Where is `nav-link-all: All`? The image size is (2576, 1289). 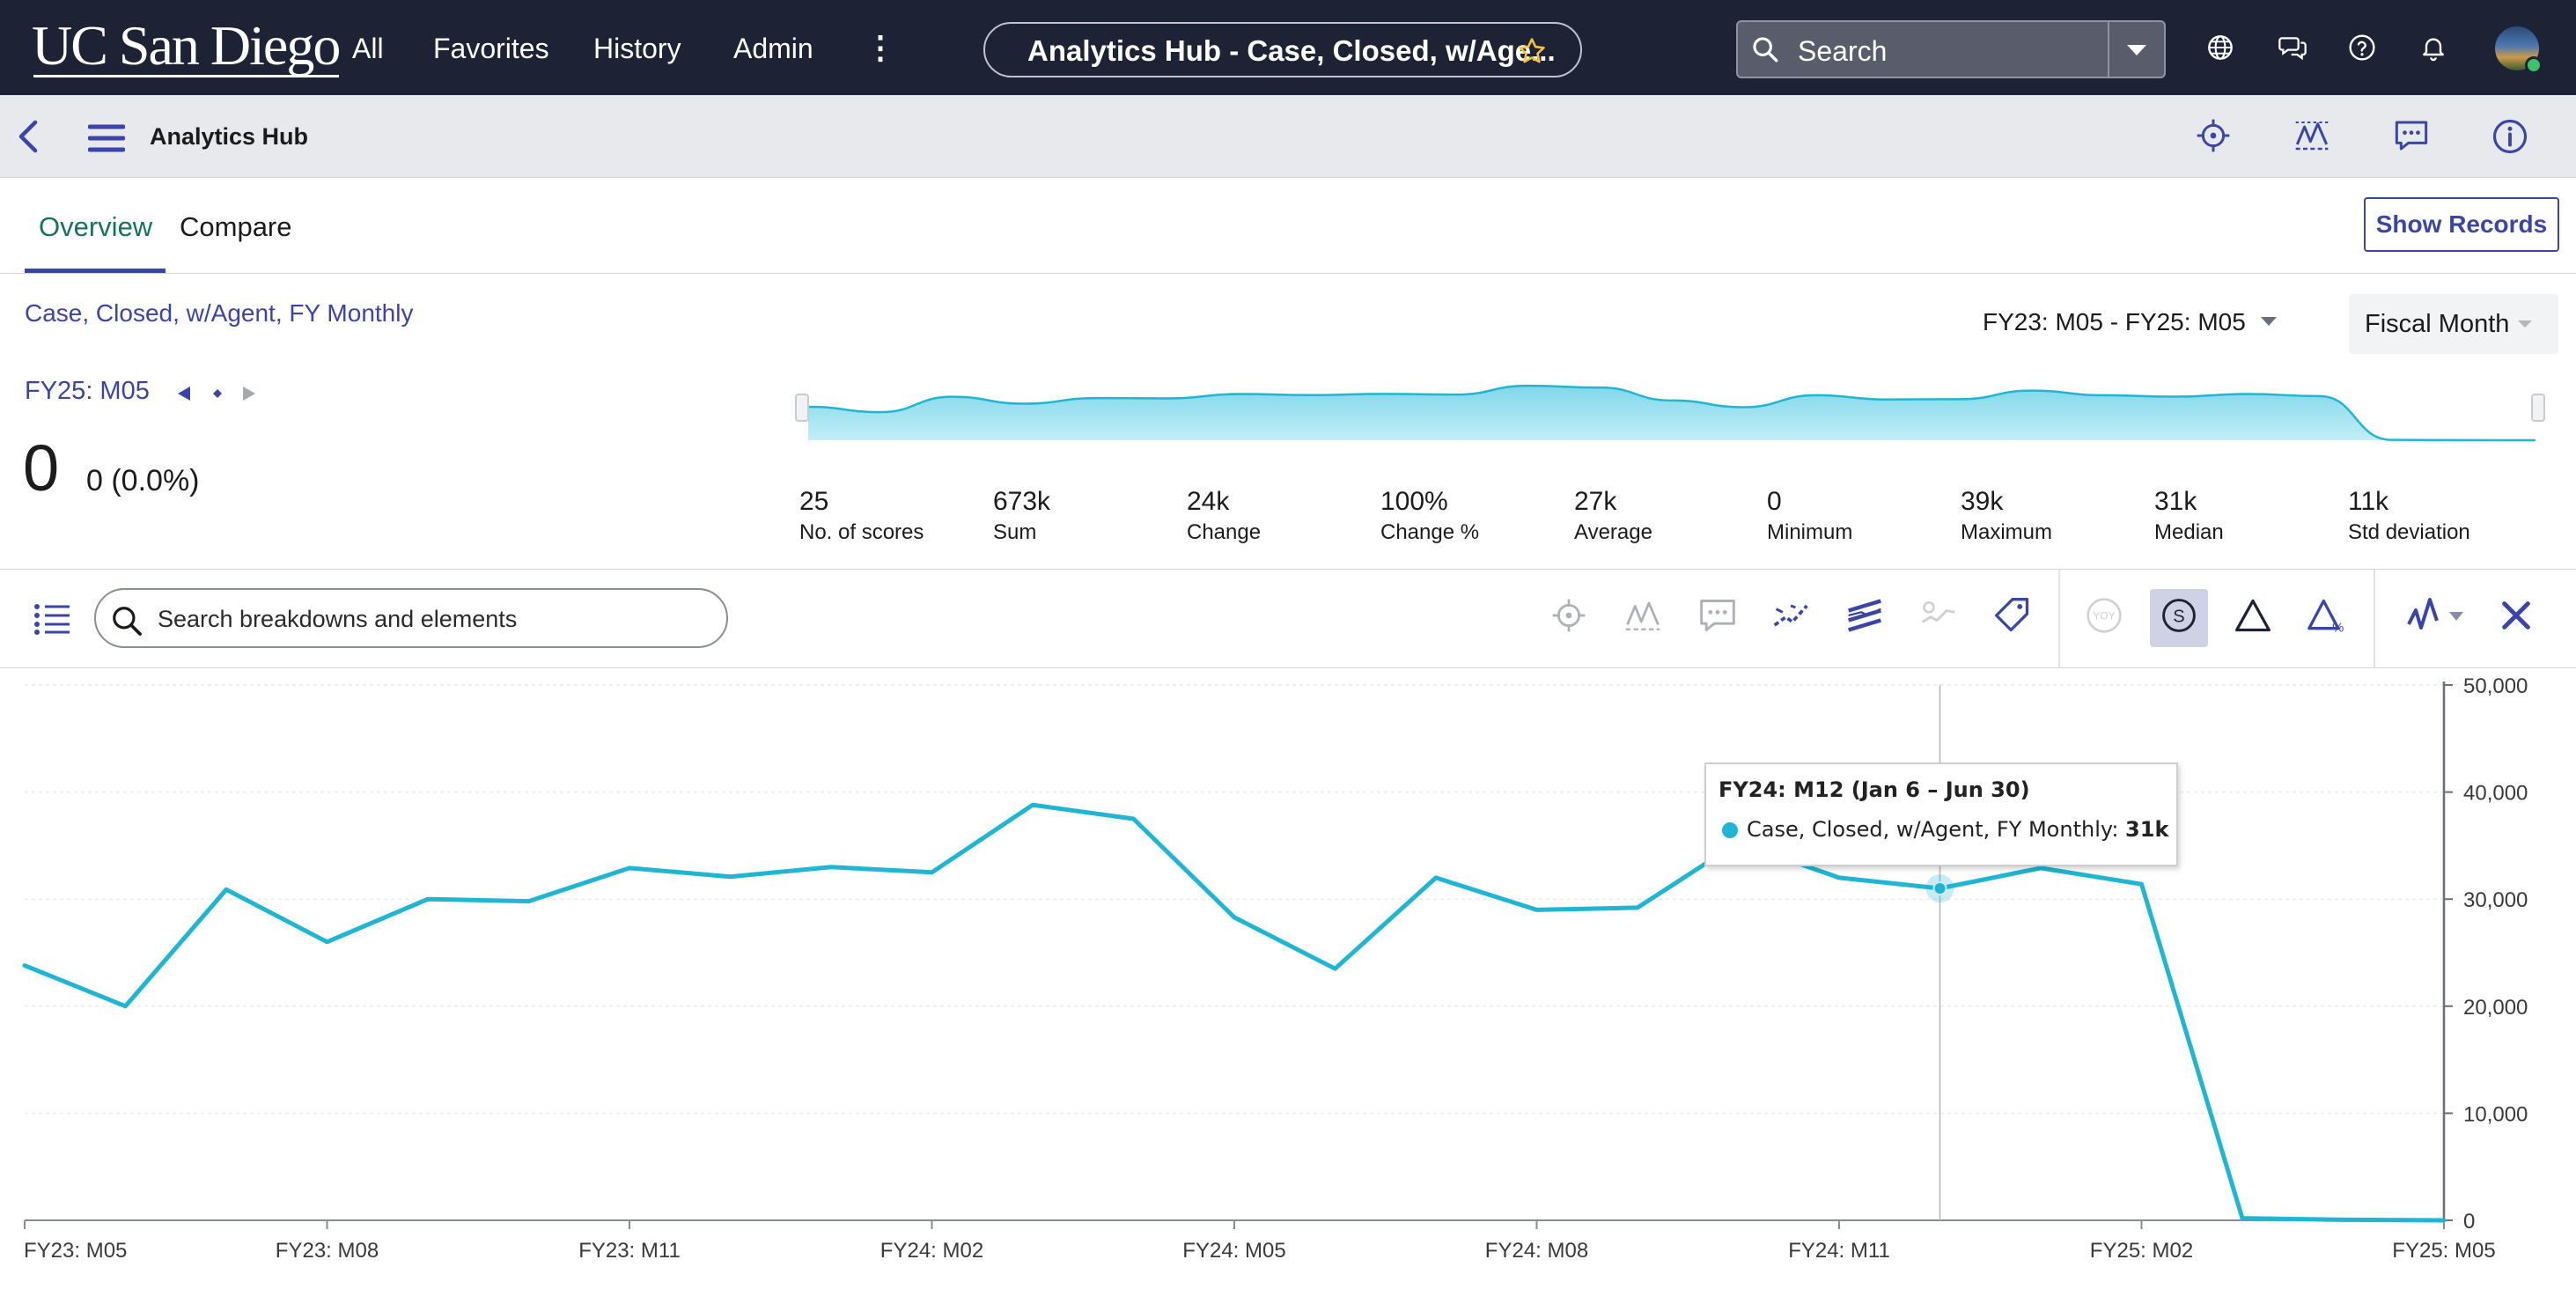
nav-link-all: All is located at coordinates (368, 49).